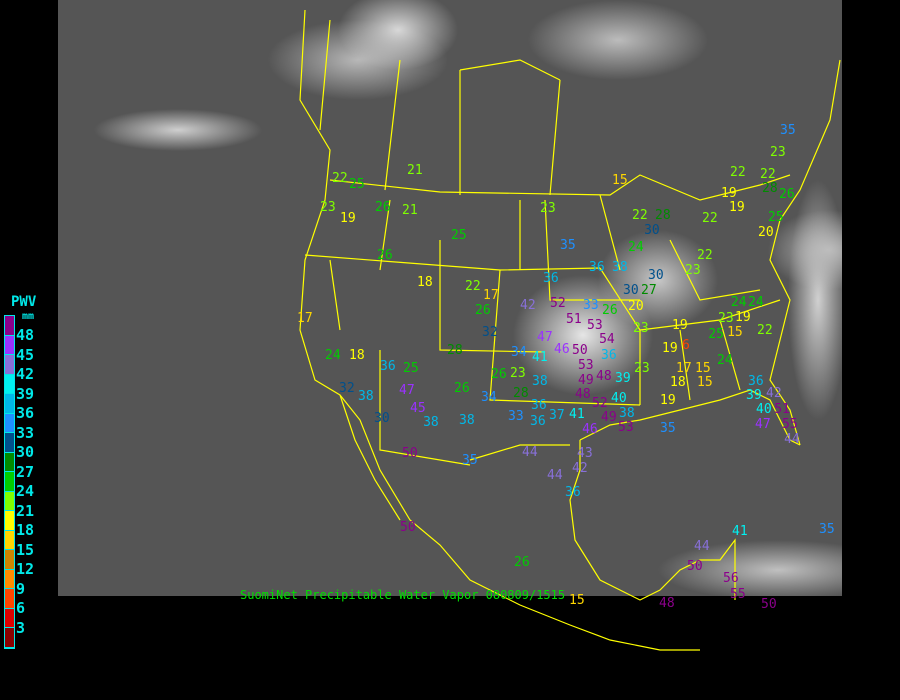  I want to click on pwv-station-value: 34, so click(519, 352).